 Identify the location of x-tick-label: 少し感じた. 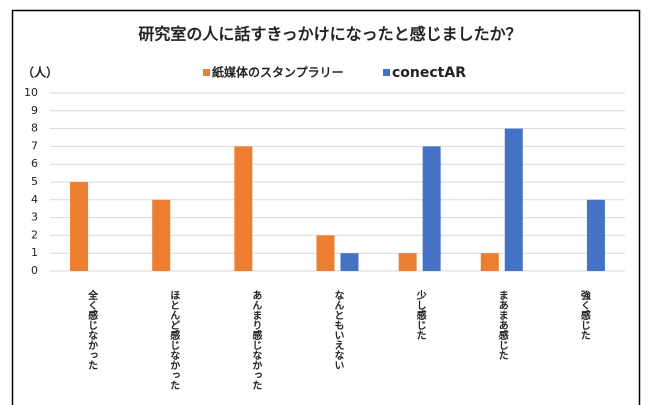
(420, 314).